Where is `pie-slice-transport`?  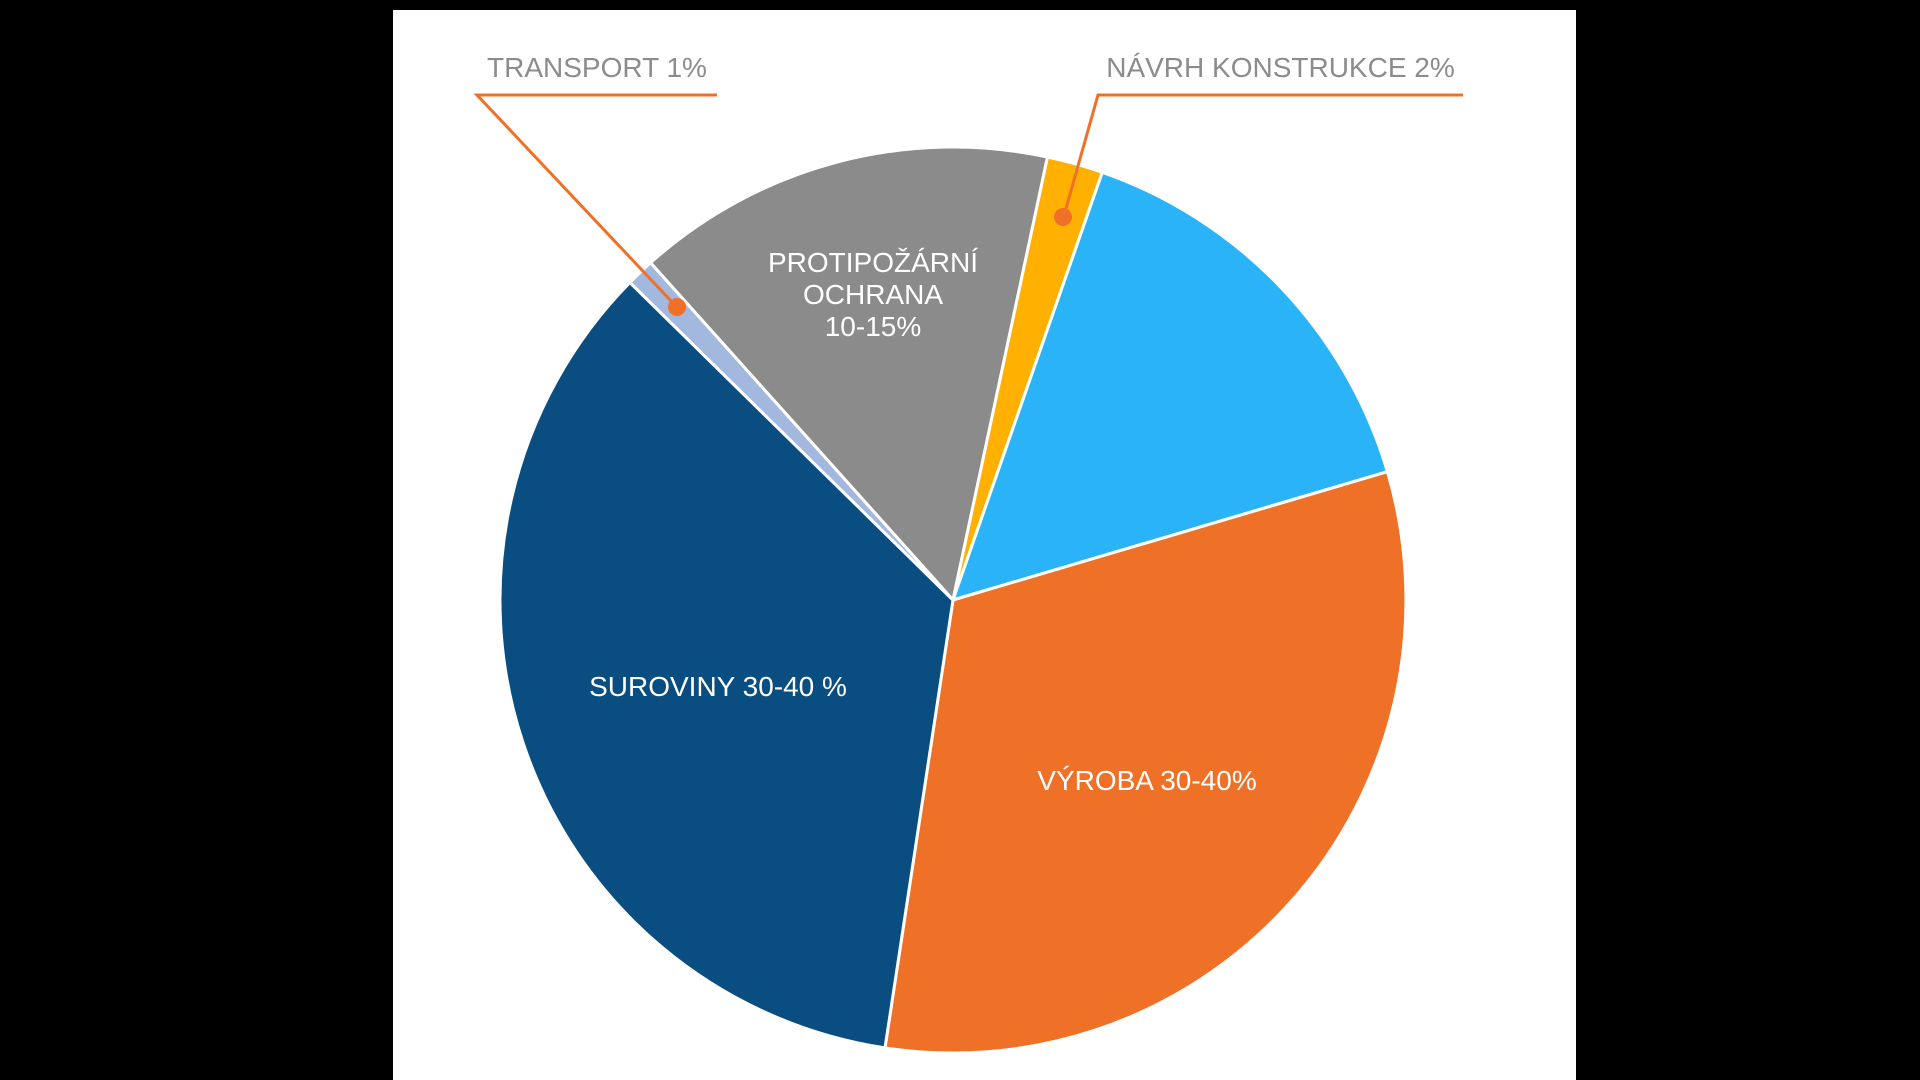
pie-slice-transport is located at coordinates (791, 431).